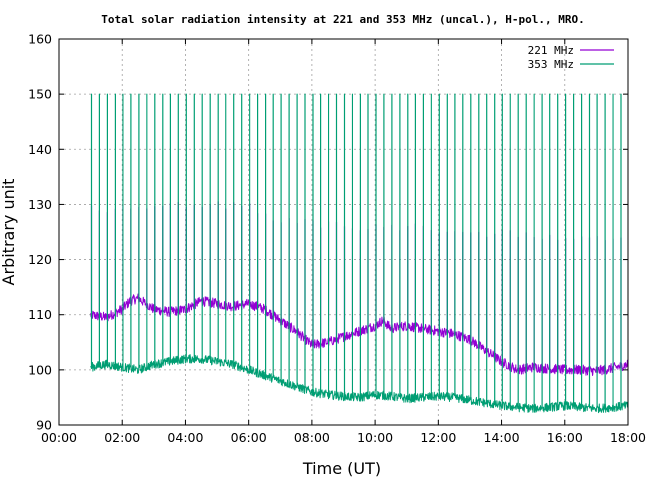 This screenshot has width=650, height=485. I want to click on legend-label-221mhz: 221 MHz, so click(551, 50).